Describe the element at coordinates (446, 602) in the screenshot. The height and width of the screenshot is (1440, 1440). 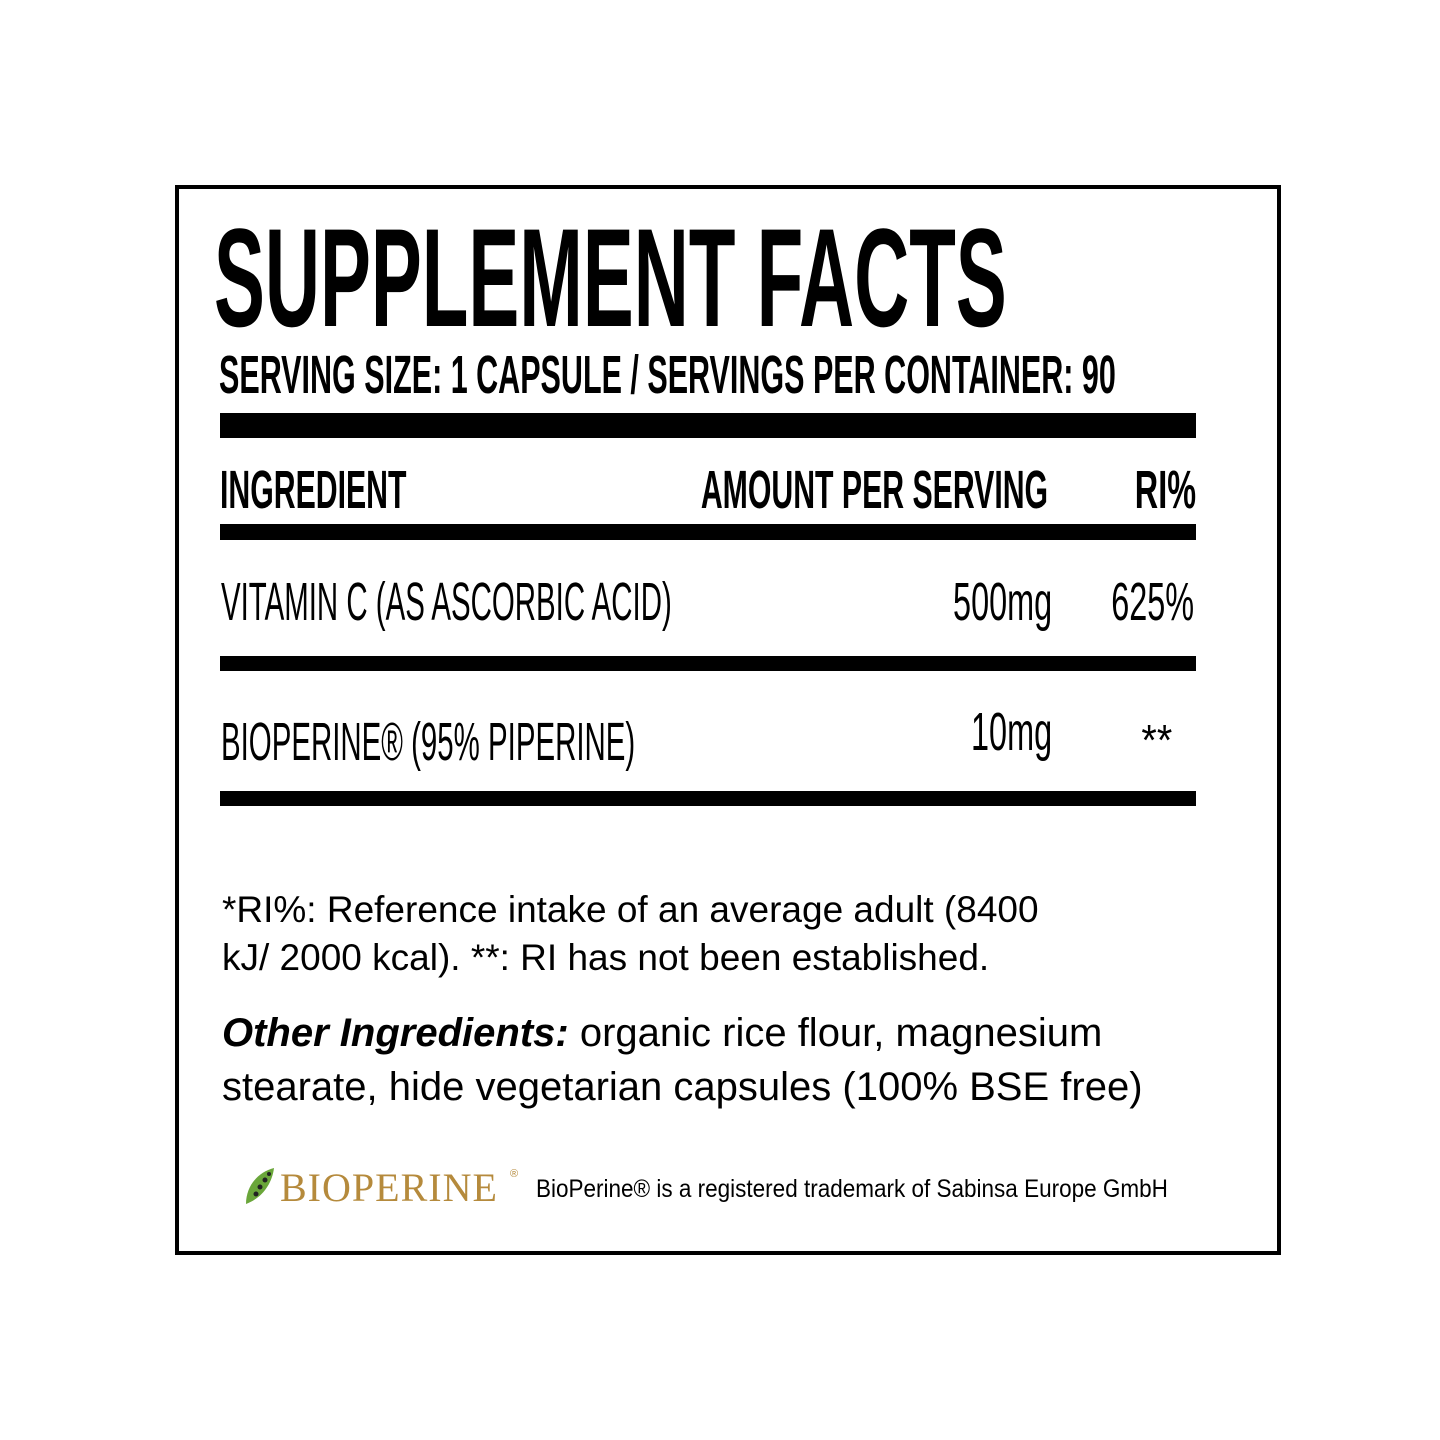
I see `ingredient-name: VITAMIN C (AS ASCORBIC ACID)` at that location.